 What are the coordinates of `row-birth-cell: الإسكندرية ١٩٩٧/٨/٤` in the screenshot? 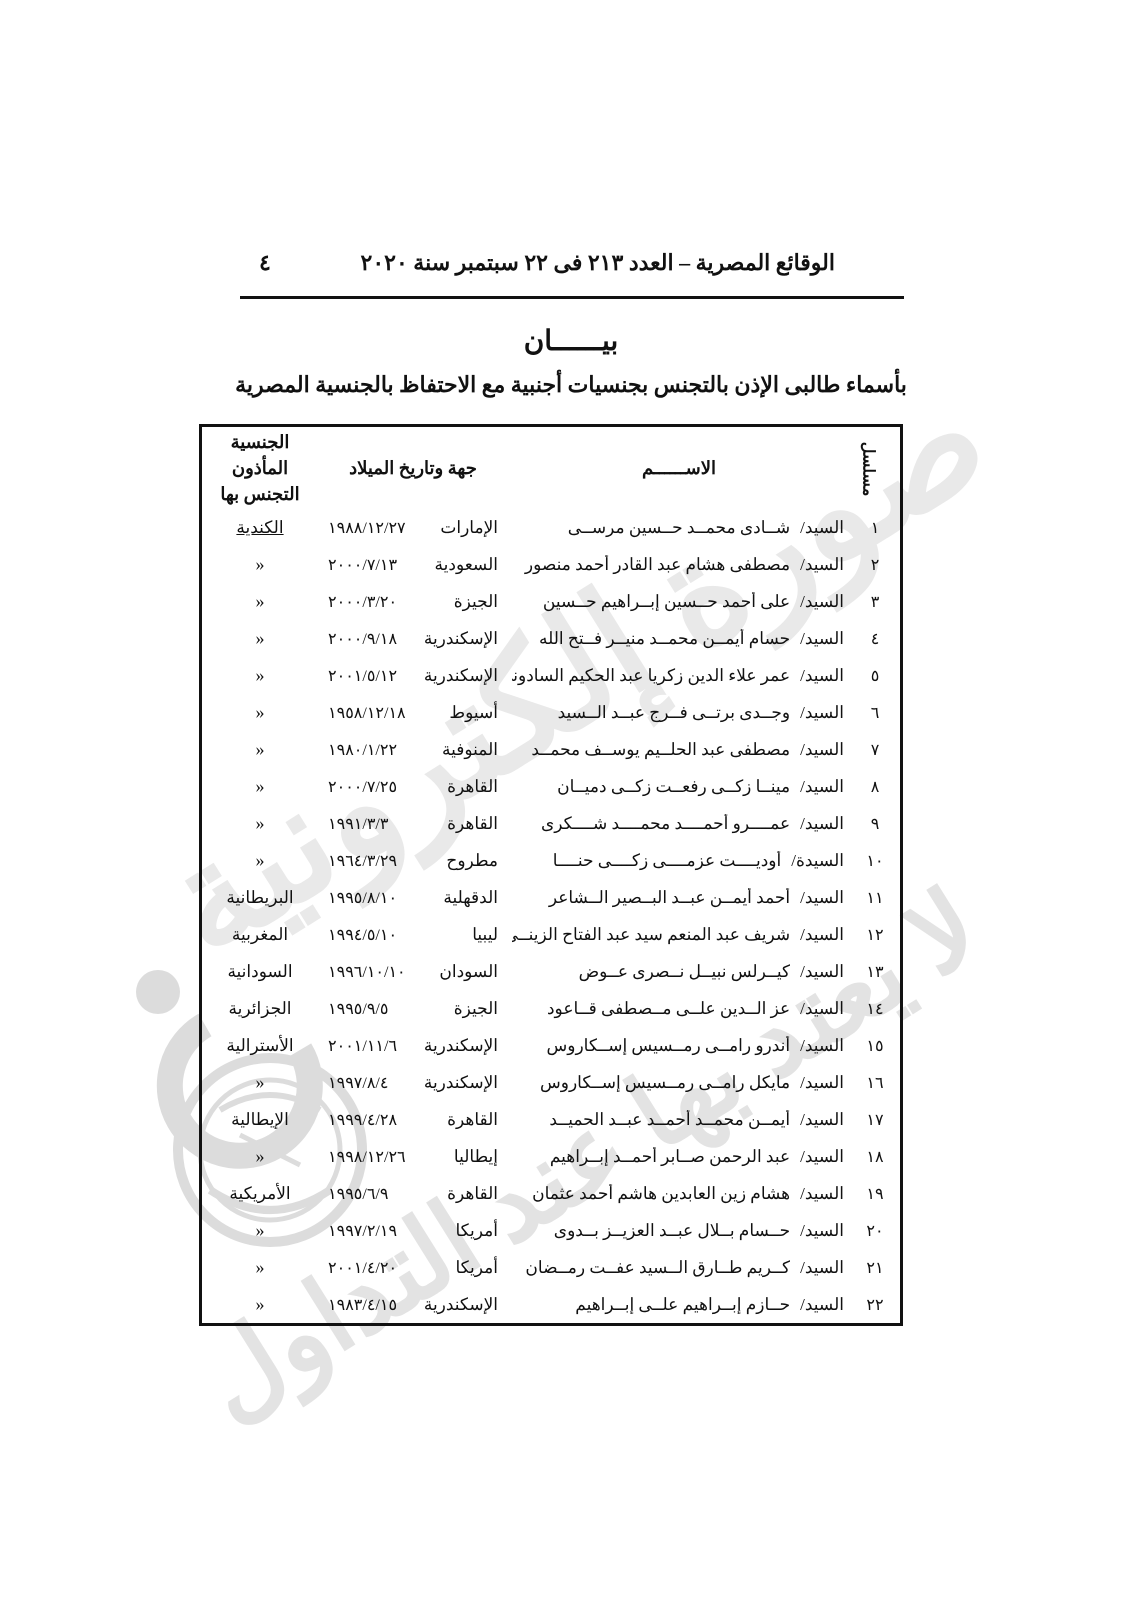 It's located at (413, 1082).